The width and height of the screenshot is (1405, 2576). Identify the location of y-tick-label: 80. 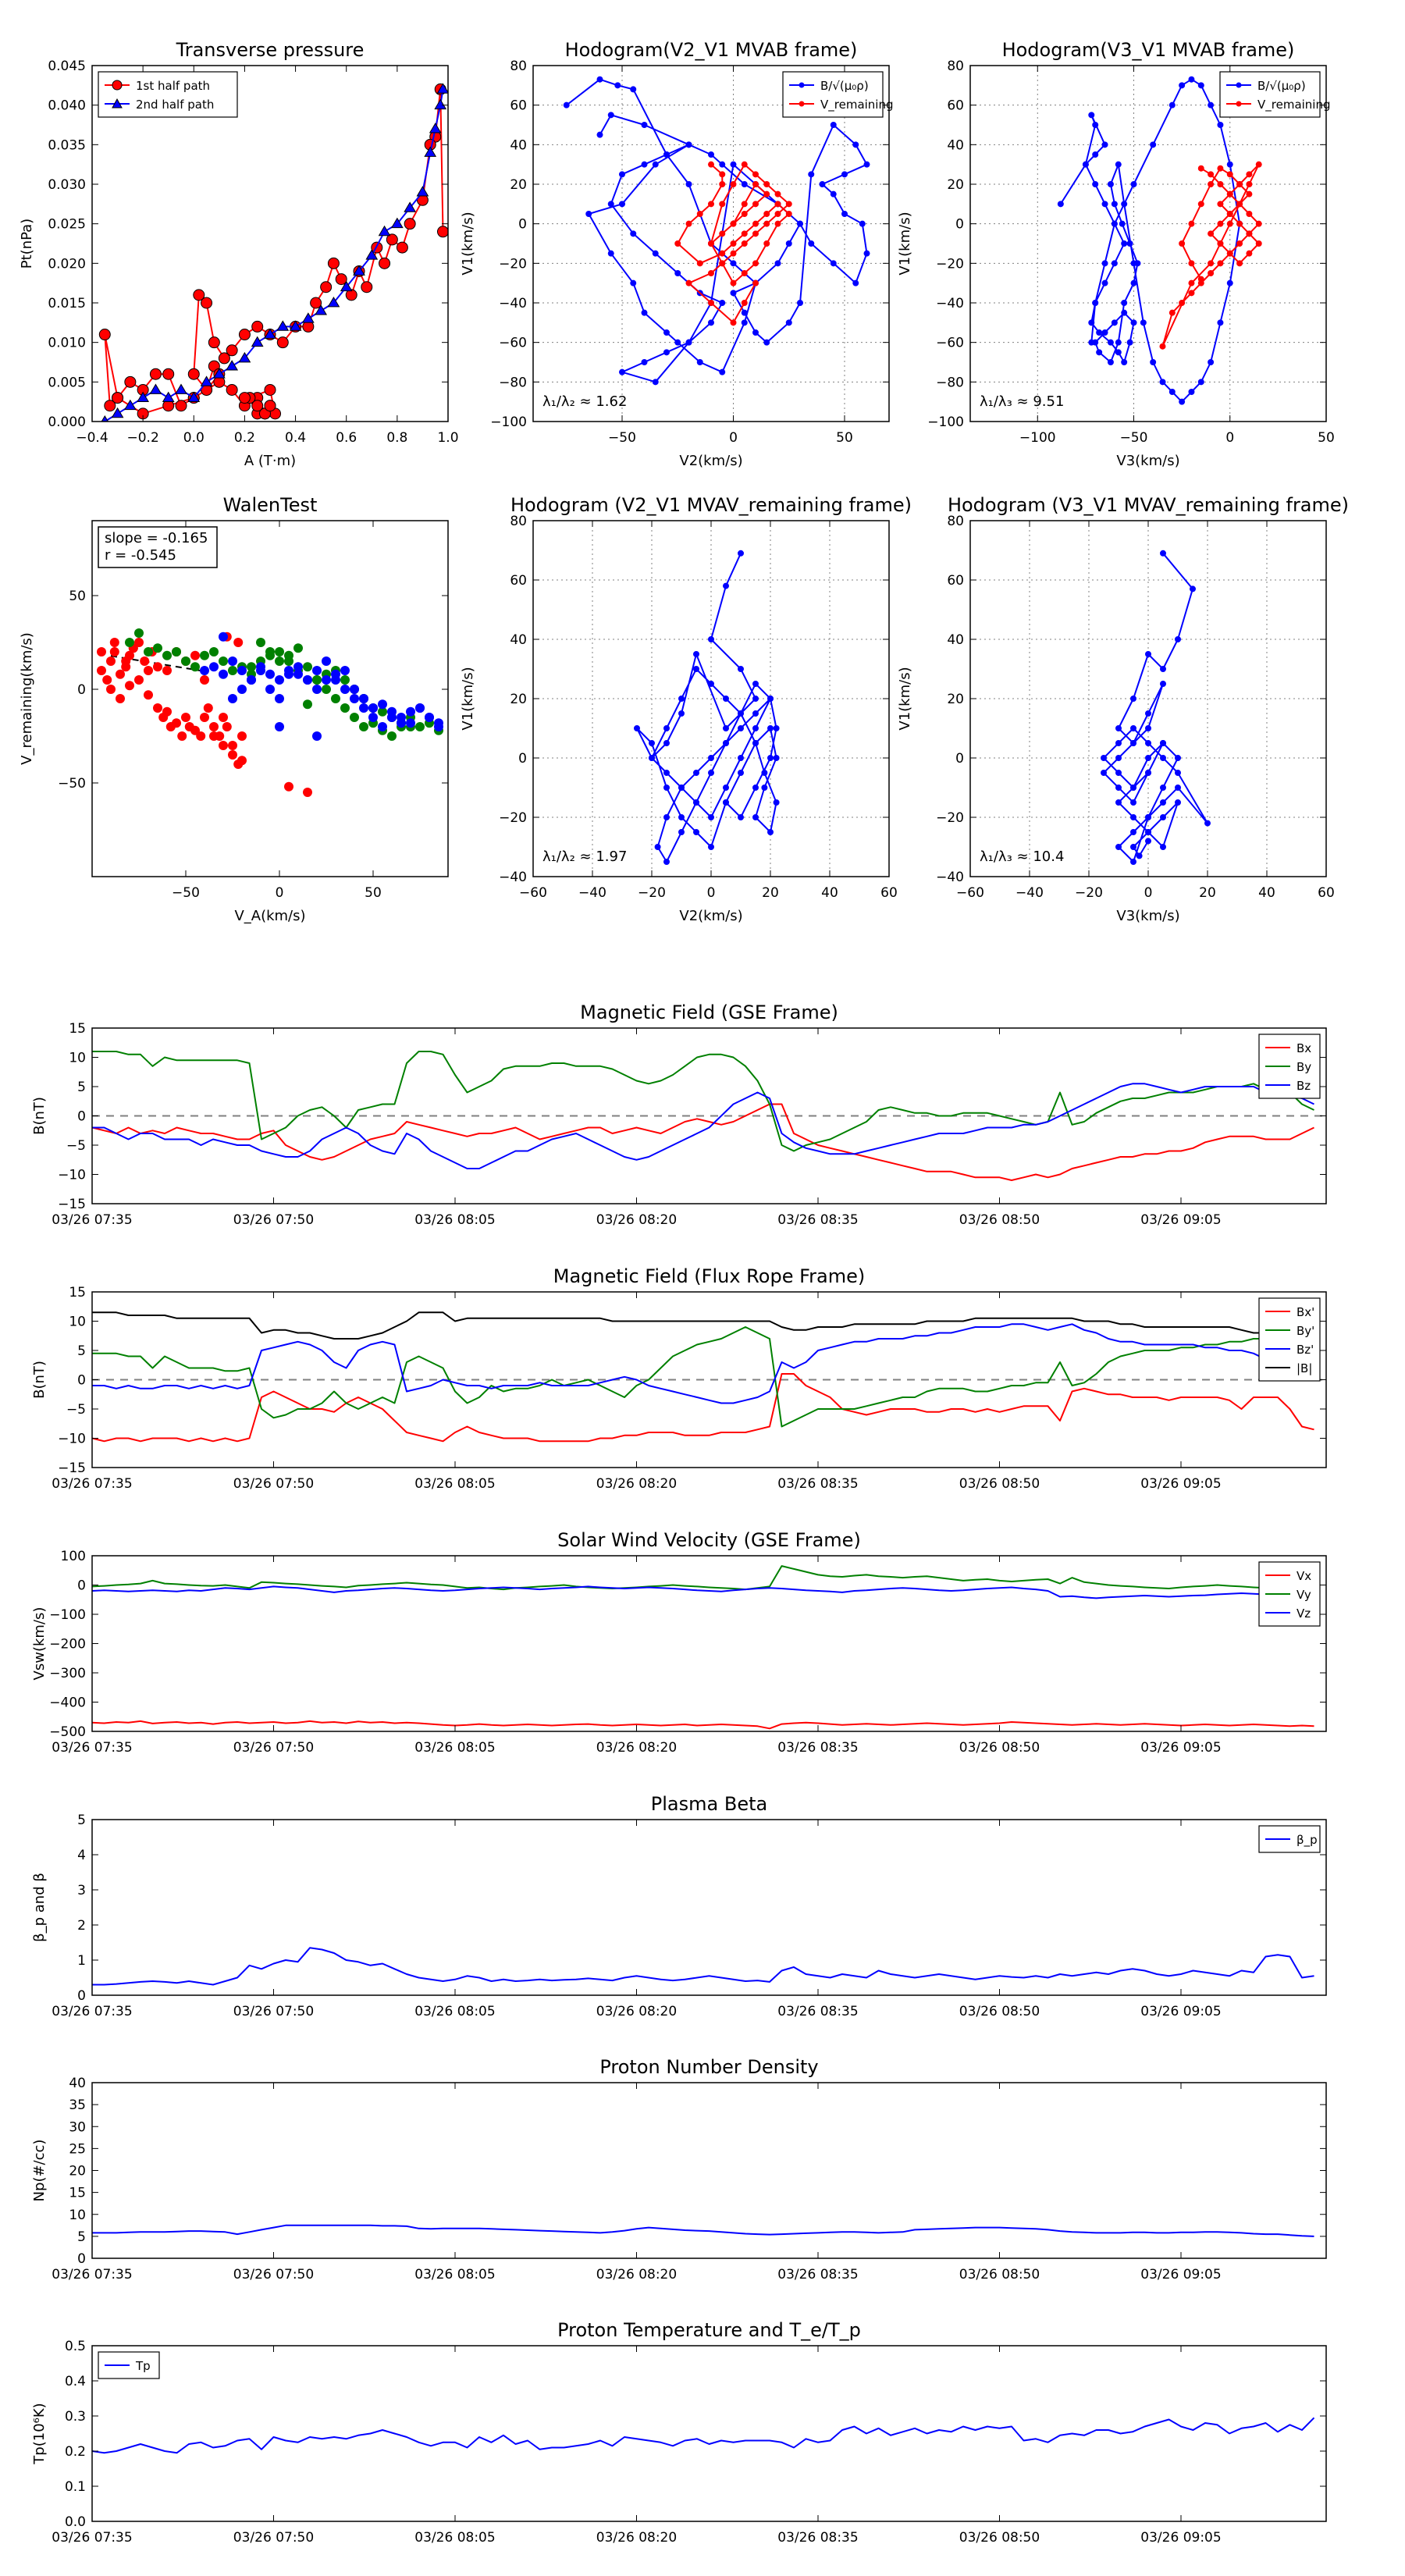
(956, 521).